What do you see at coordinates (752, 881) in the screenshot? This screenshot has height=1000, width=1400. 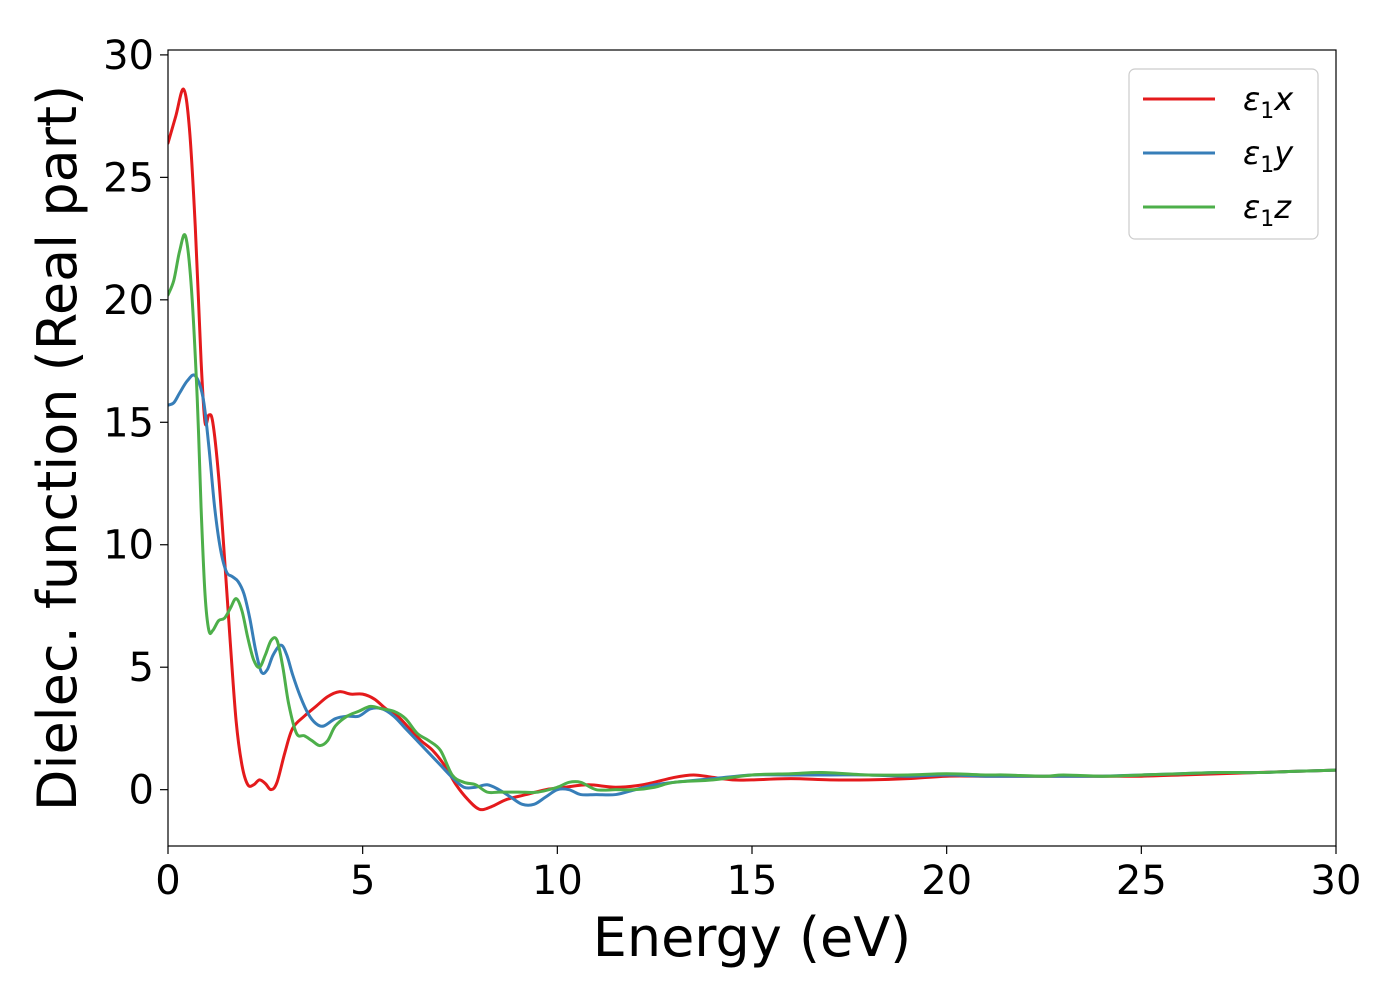 I see `x-tick-label: 15` at bounding box center [752, 881].